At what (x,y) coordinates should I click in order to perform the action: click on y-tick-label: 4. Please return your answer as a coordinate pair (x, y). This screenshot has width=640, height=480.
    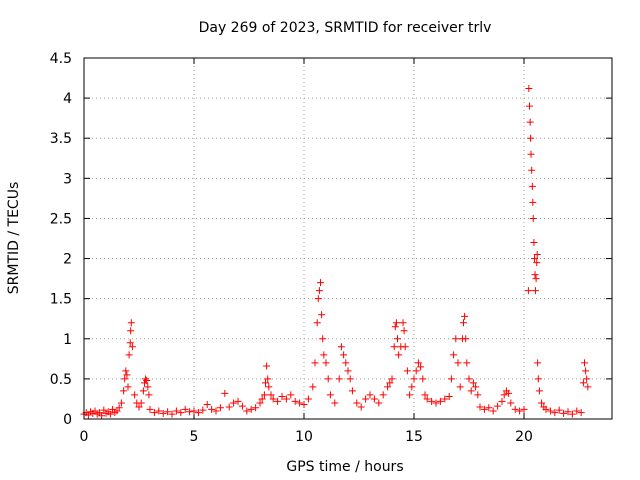
    Looking at the image, I should click on (67, 99).